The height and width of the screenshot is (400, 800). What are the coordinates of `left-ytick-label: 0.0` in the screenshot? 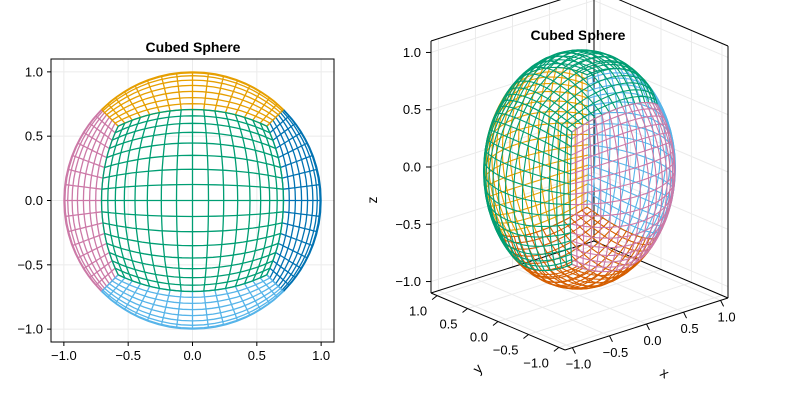 It's located at (34, 200).